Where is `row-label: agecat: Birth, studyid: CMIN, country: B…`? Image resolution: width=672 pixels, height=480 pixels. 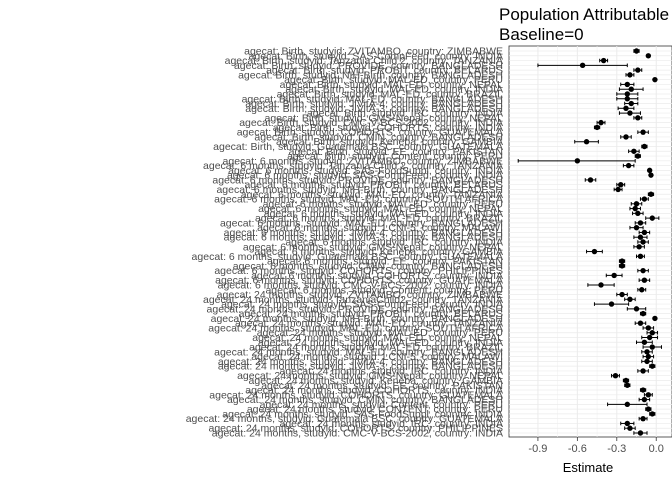
row-label: agecat: Birth, studyid: CMIN, country: B… is located at coordinates (378, 137).